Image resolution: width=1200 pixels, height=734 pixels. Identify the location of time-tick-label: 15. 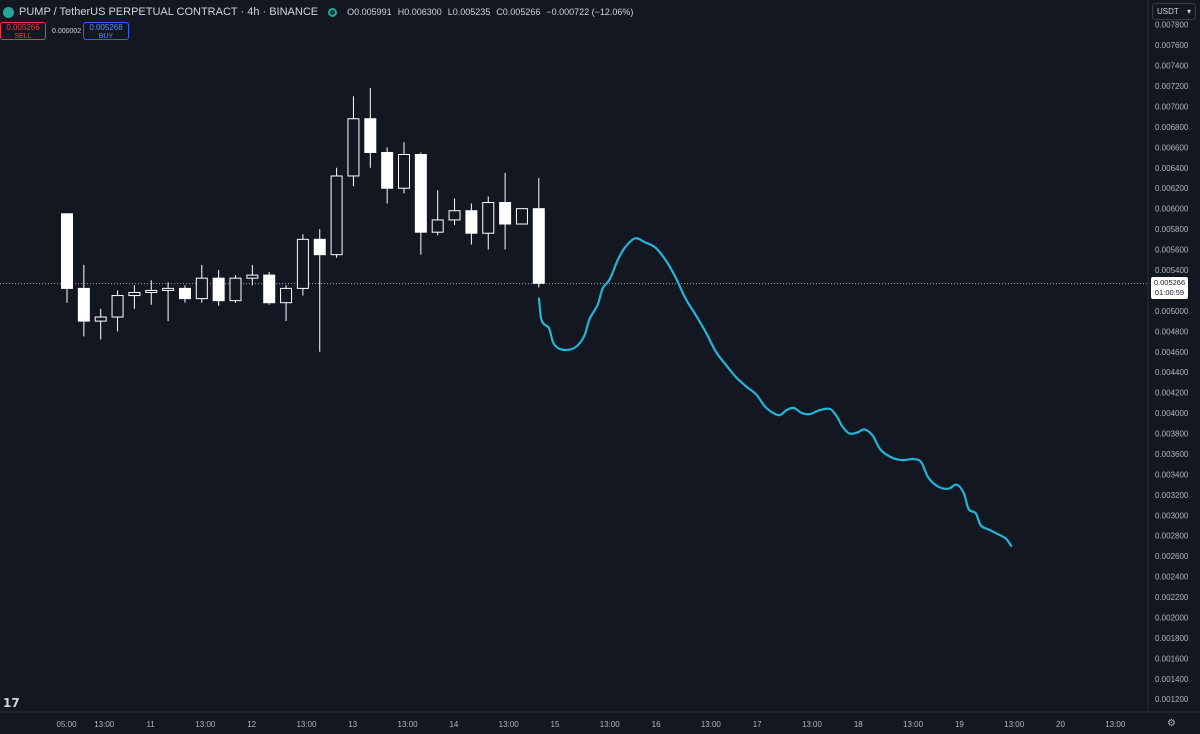
(555, 724).